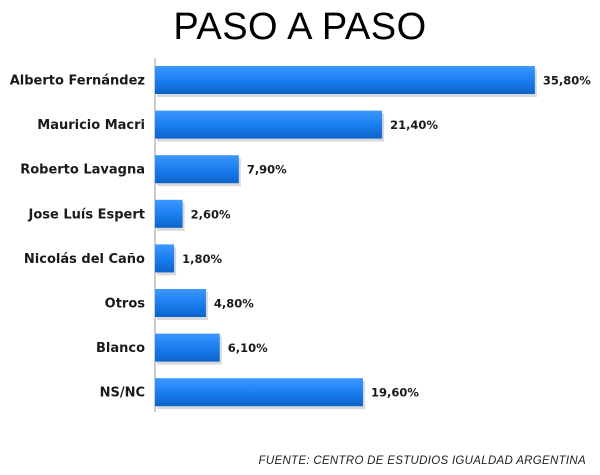  What do you see at coordinates (122, 393) in the screenshot?
I see `category-label: NS/NC` at bounding box center [122, 393].